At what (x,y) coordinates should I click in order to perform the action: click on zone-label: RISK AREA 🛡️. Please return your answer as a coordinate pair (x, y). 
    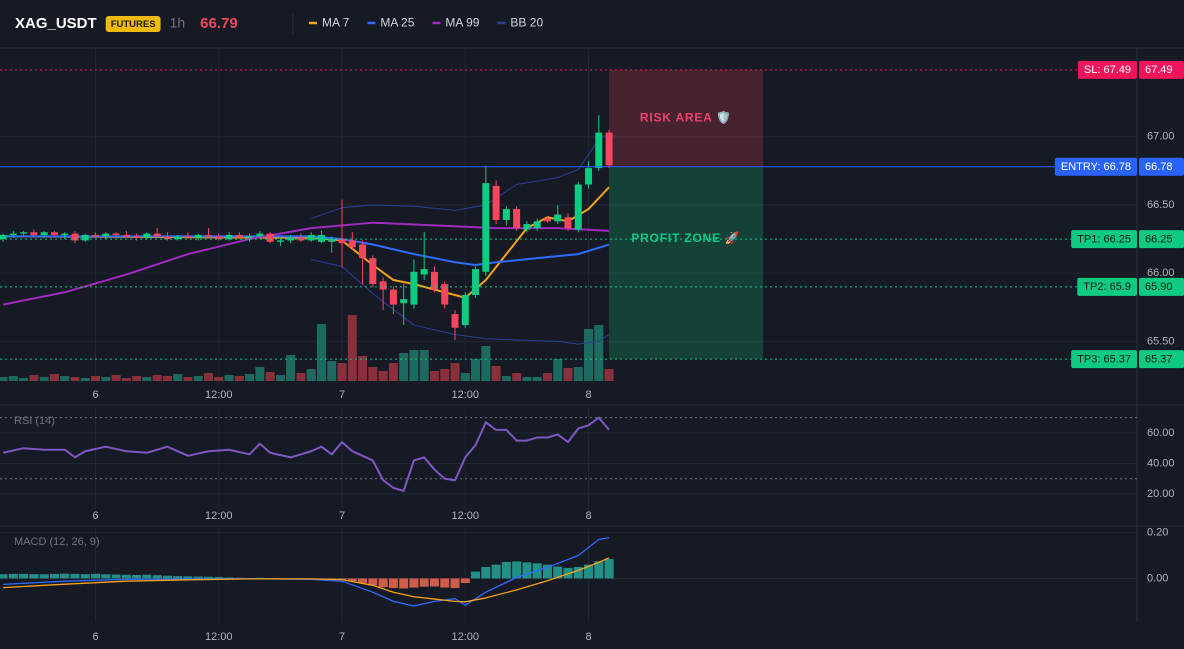
    Looking at the image, I should click on (686, 117).